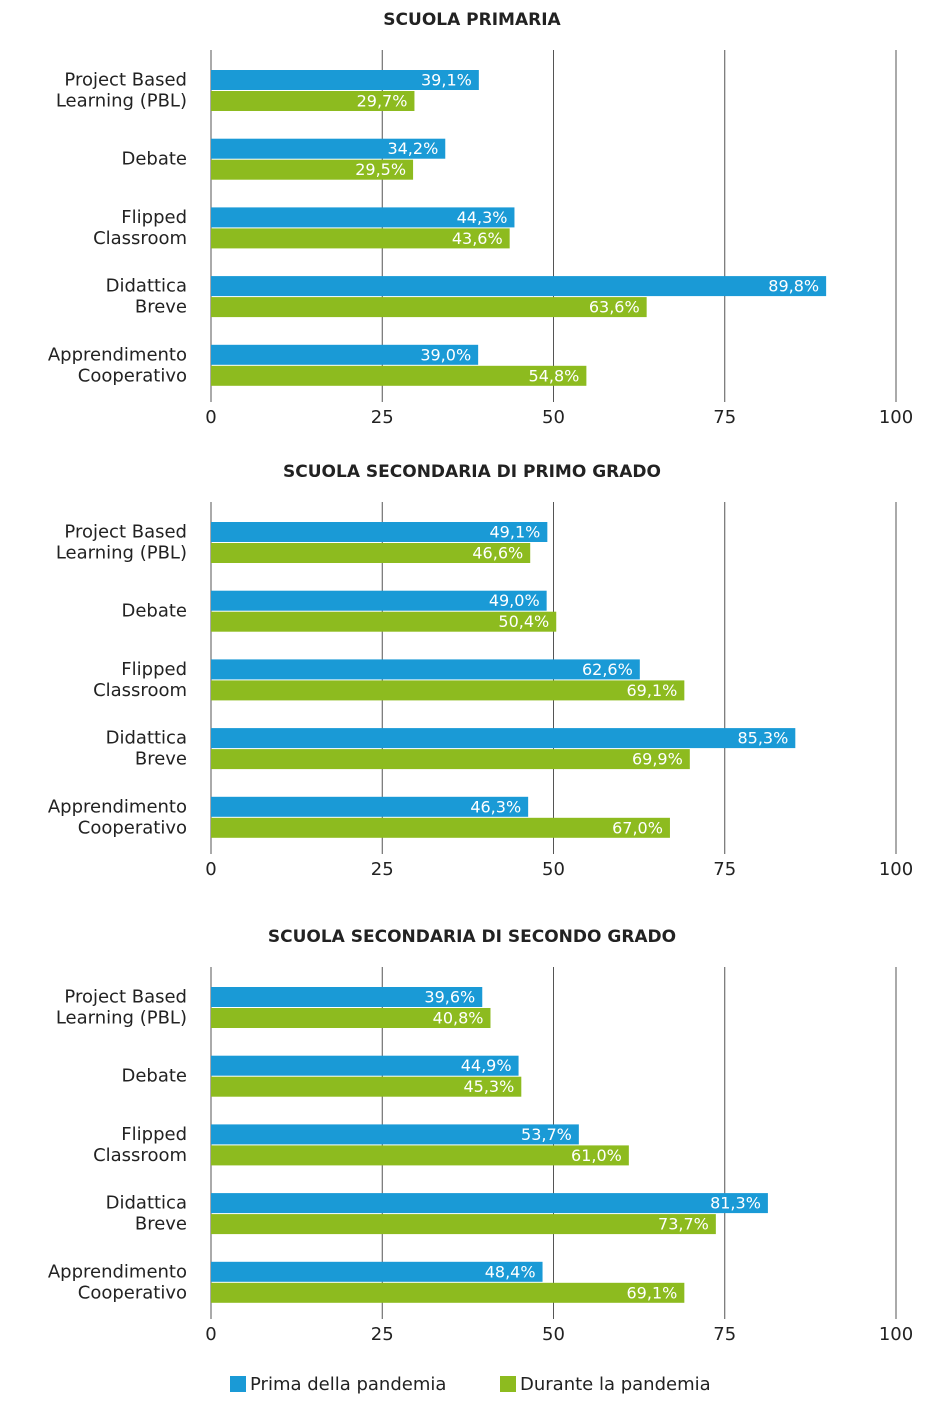  Describe the element at coordinates (477, 238) in the screenshot. I see `value-label: 43,6%` at that location.